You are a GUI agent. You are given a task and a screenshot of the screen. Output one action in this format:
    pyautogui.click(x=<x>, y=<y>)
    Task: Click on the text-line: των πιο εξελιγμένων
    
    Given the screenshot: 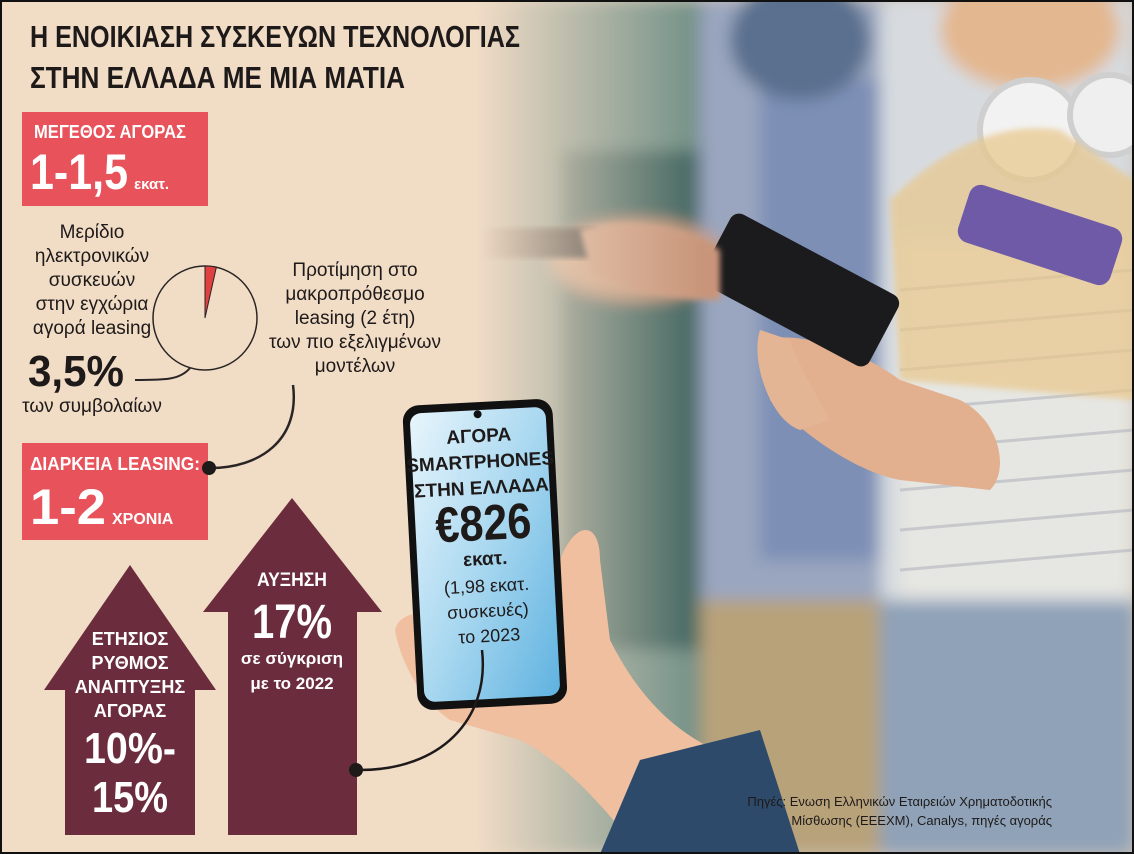 What is the action you would take?
    pyautogui.click(x=355, y=342)
    